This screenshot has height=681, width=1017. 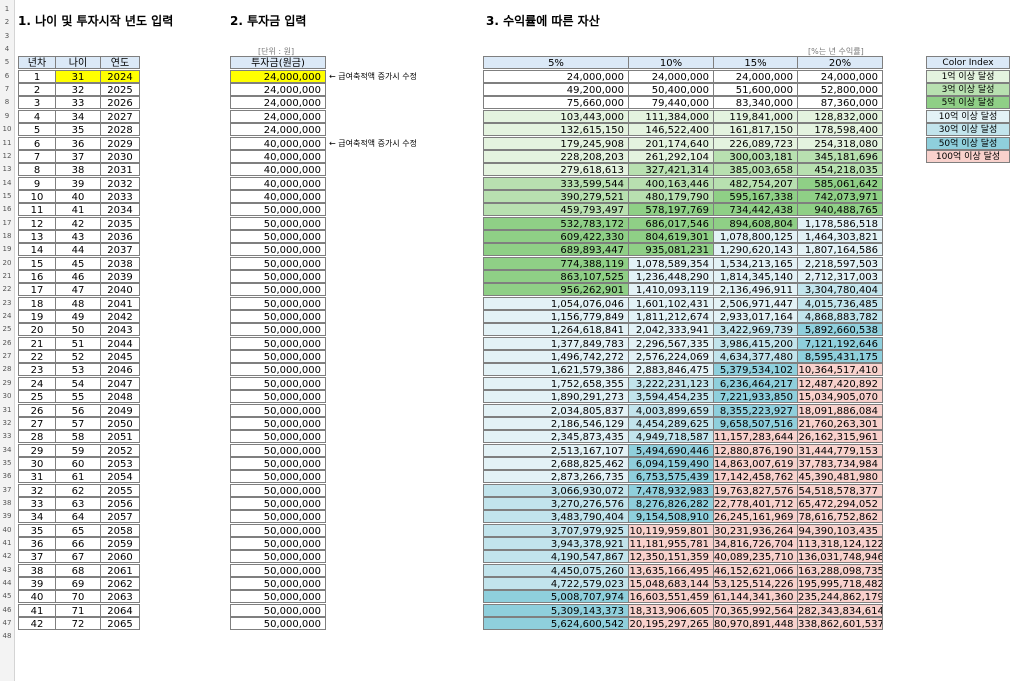 What do you see at coordinates (278, 116) in the screenshot?
I see `investment-cell: 24,000,000` at bounding box center [278, 116].